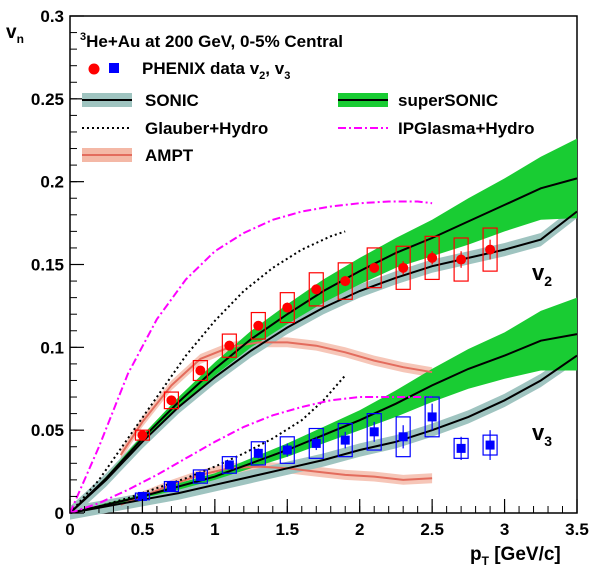 This screenshot has width=600, height=573. I want to click on x-tick-label: 1, so click(214, 529).